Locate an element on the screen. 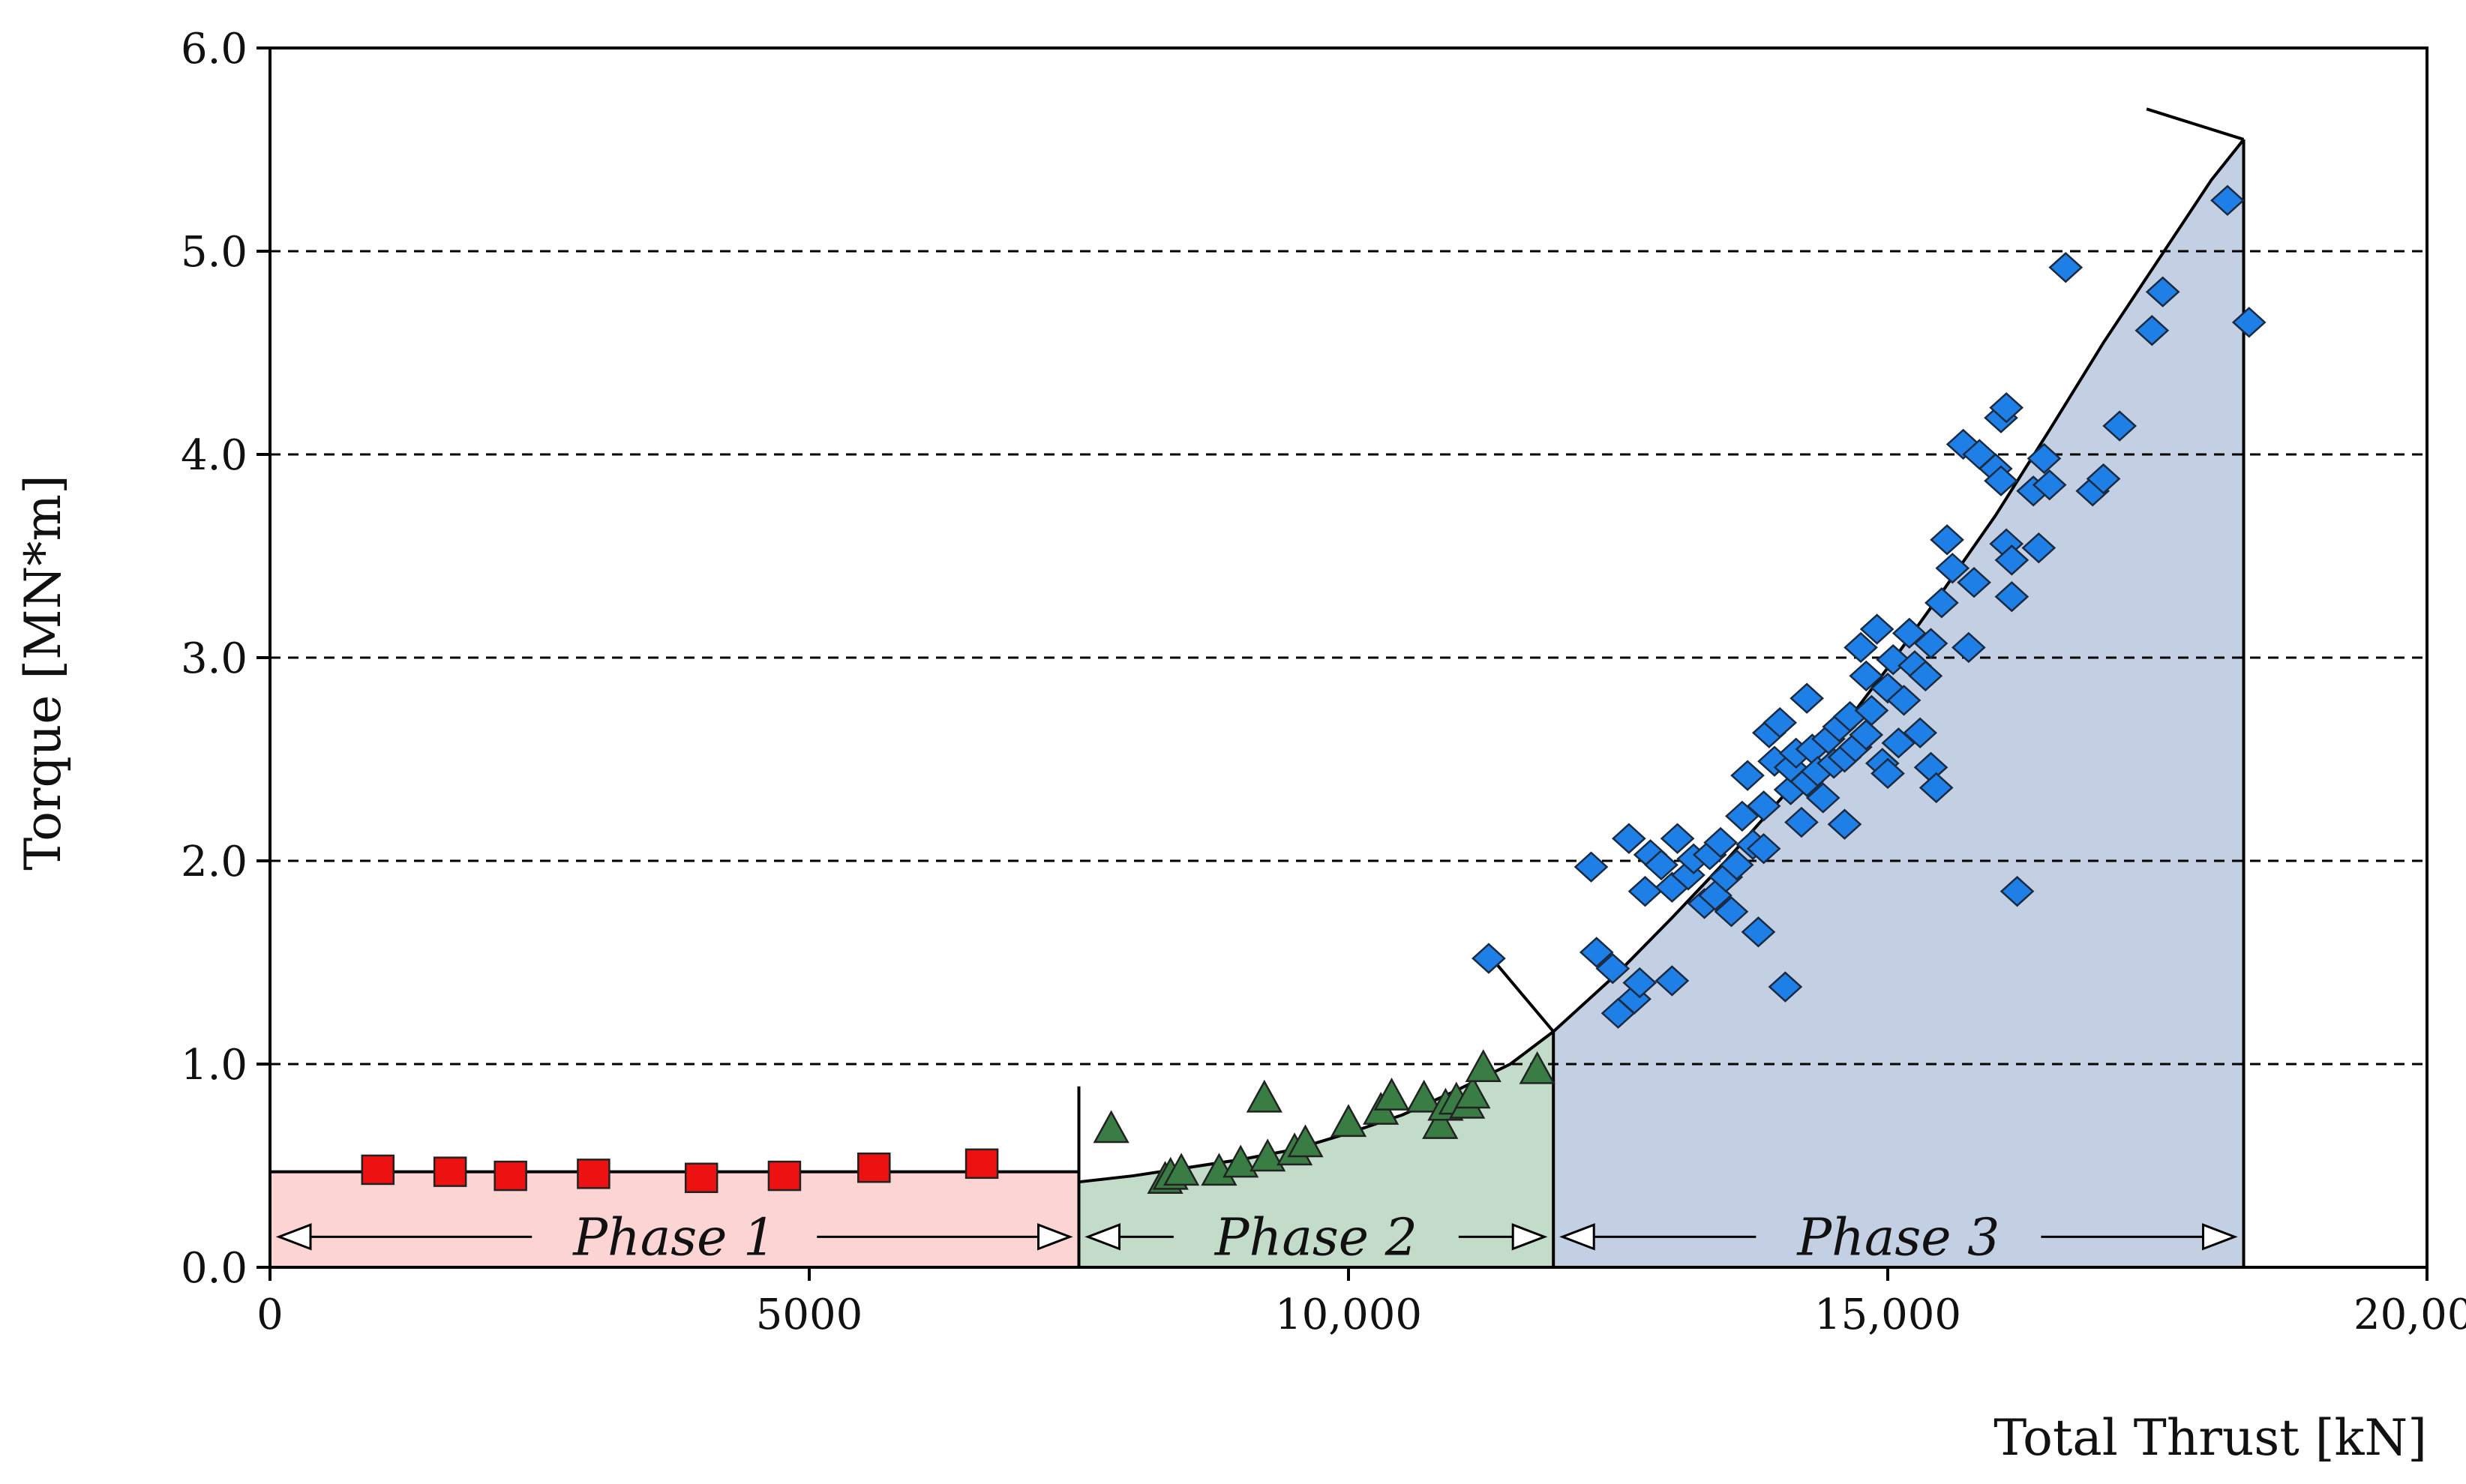  phase-3-label: Phase 3 is located at coordinates (1898, 1237).